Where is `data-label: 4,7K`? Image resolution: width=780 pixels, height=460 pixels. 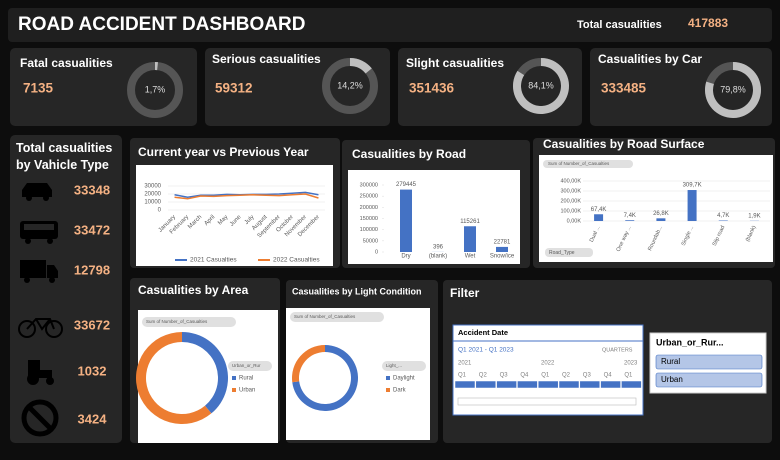
data-label: 4,7K is located at coordinates (723, 216).